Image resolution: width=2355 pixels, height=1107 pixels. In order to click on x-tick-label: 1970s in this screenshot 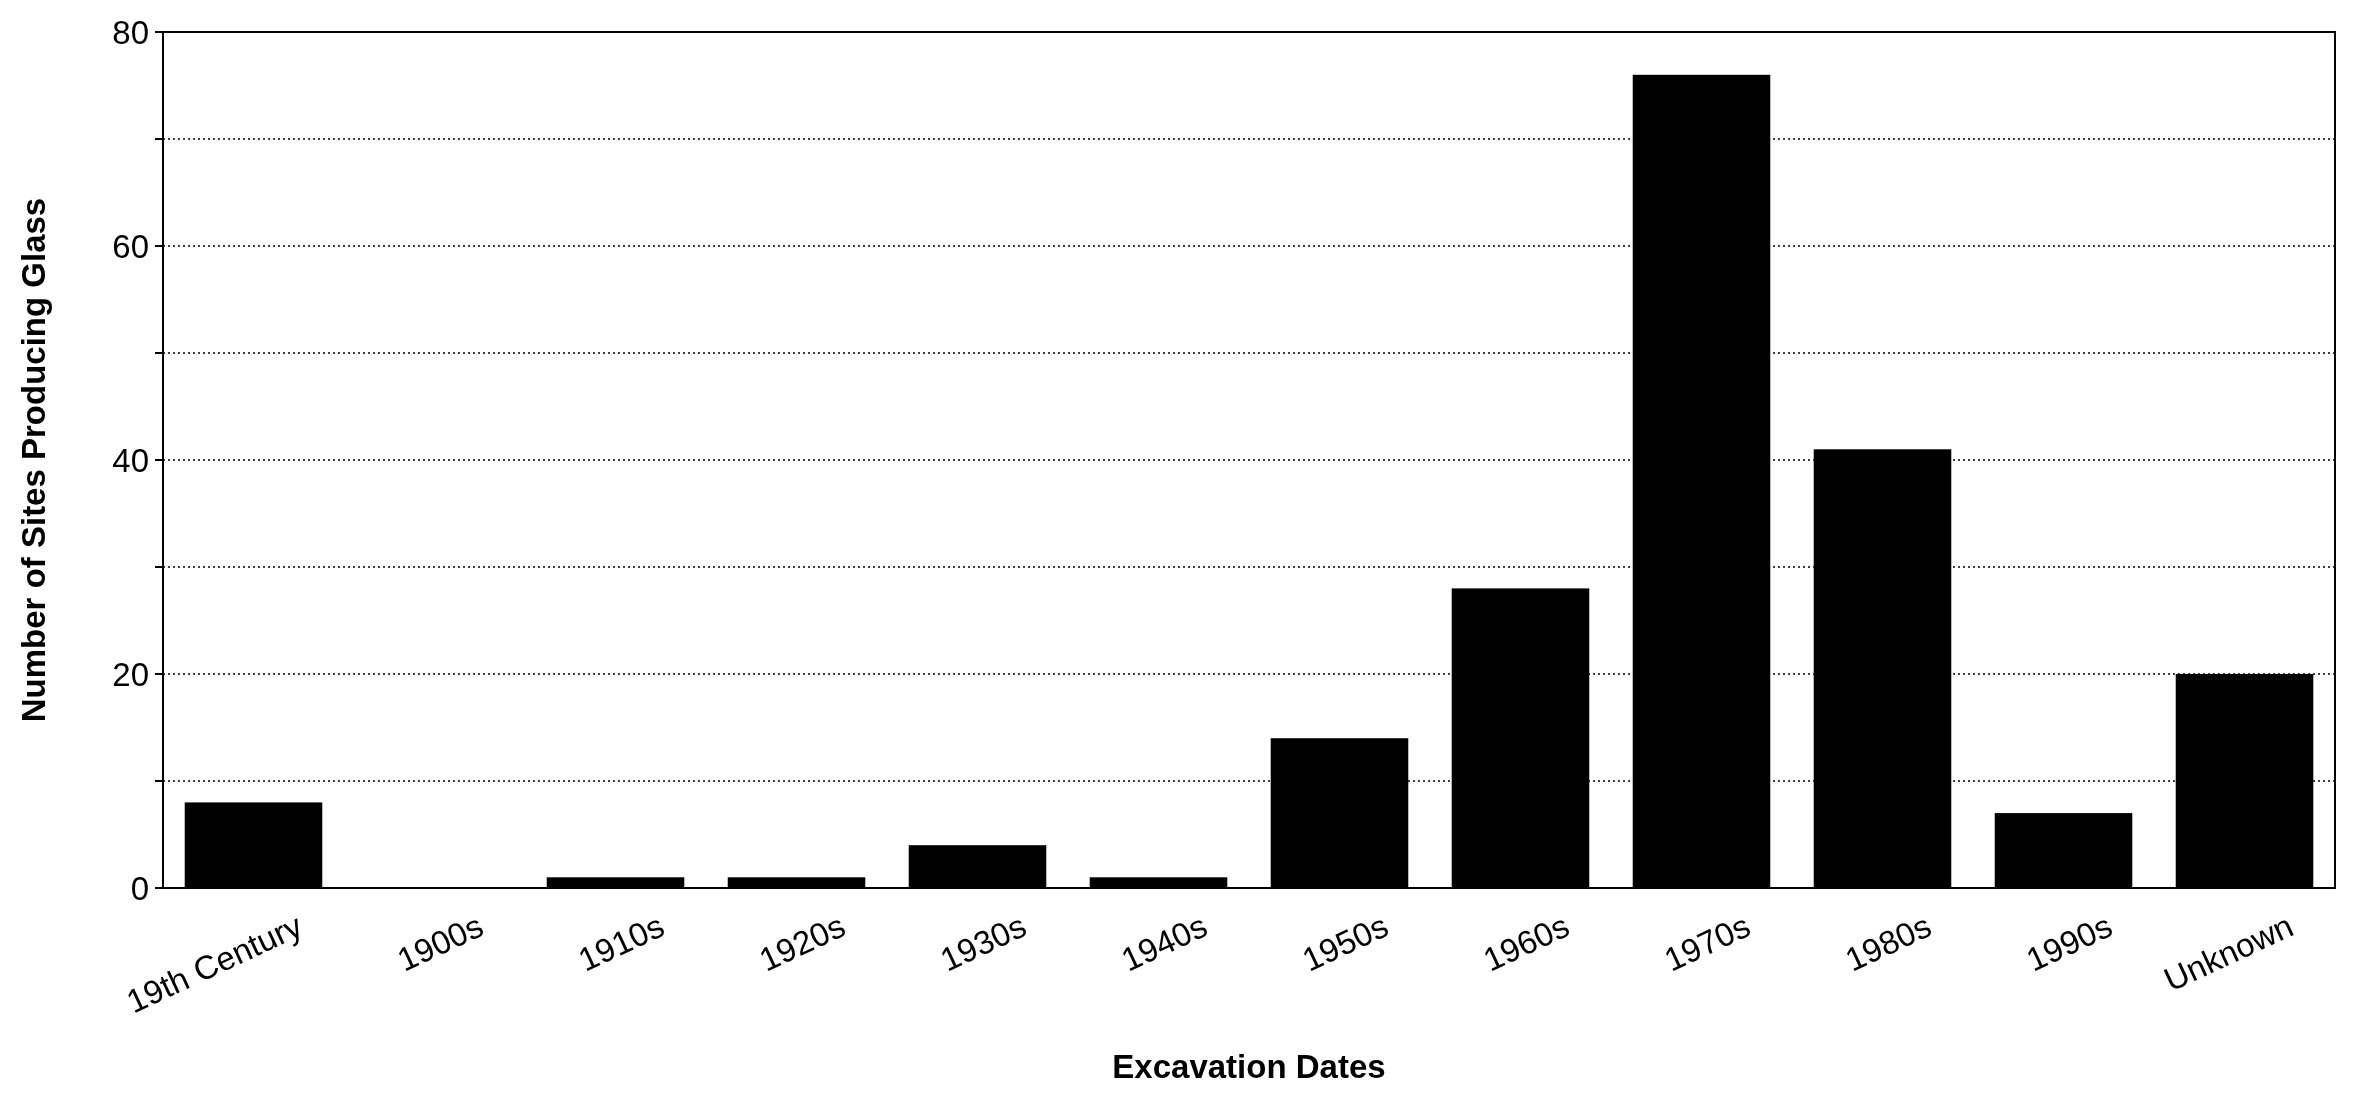, I will do `click(1707, 942)`.